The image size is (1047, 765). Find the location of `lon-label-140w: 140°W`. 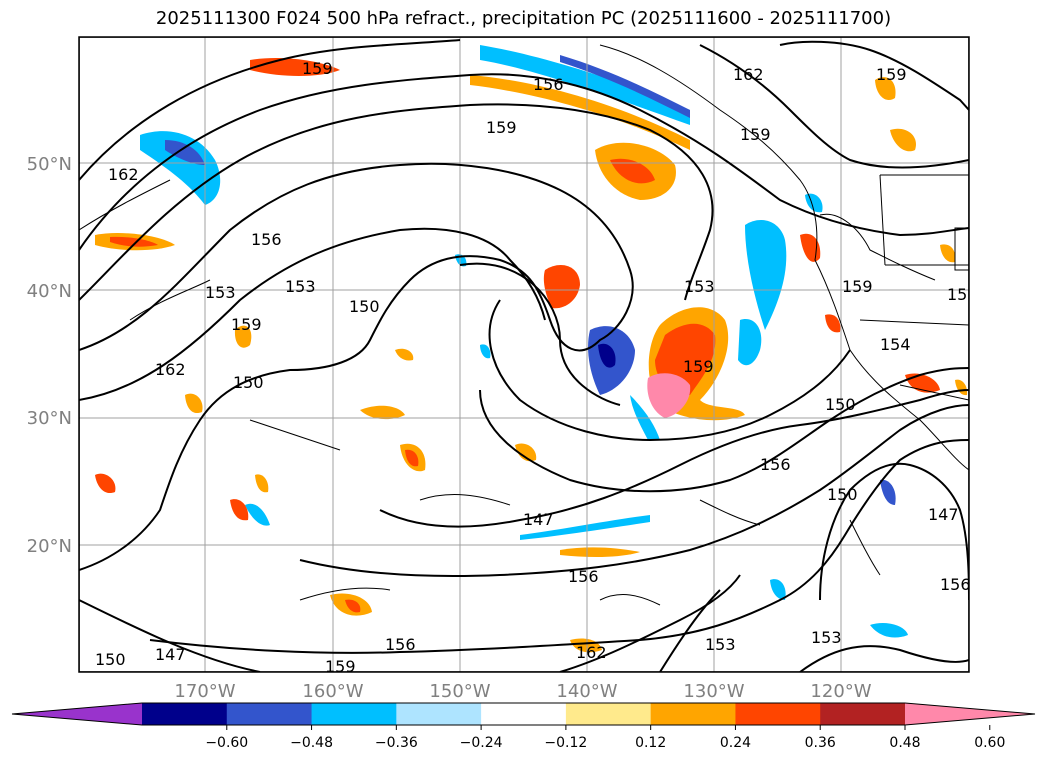

lon-label-140w: 140°W is located at coordinates (586, 691).